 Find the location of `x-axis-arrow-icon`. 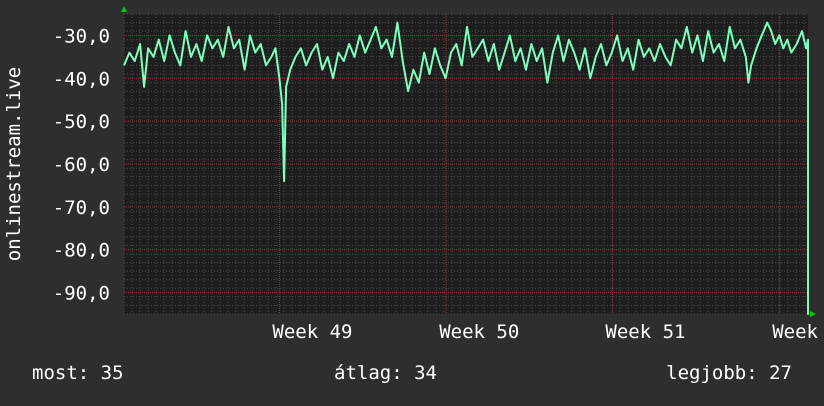

x-axis-arrow-icon is located at coordinates (813, 314).